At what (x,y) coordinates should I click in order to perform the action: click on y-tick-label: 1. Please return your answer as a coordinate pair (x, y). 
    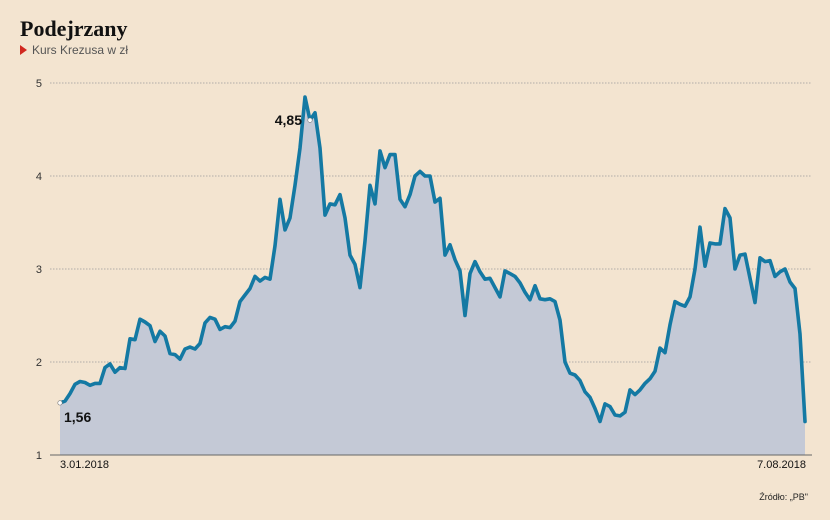
    Looking at the image, I should click on (39, 456).